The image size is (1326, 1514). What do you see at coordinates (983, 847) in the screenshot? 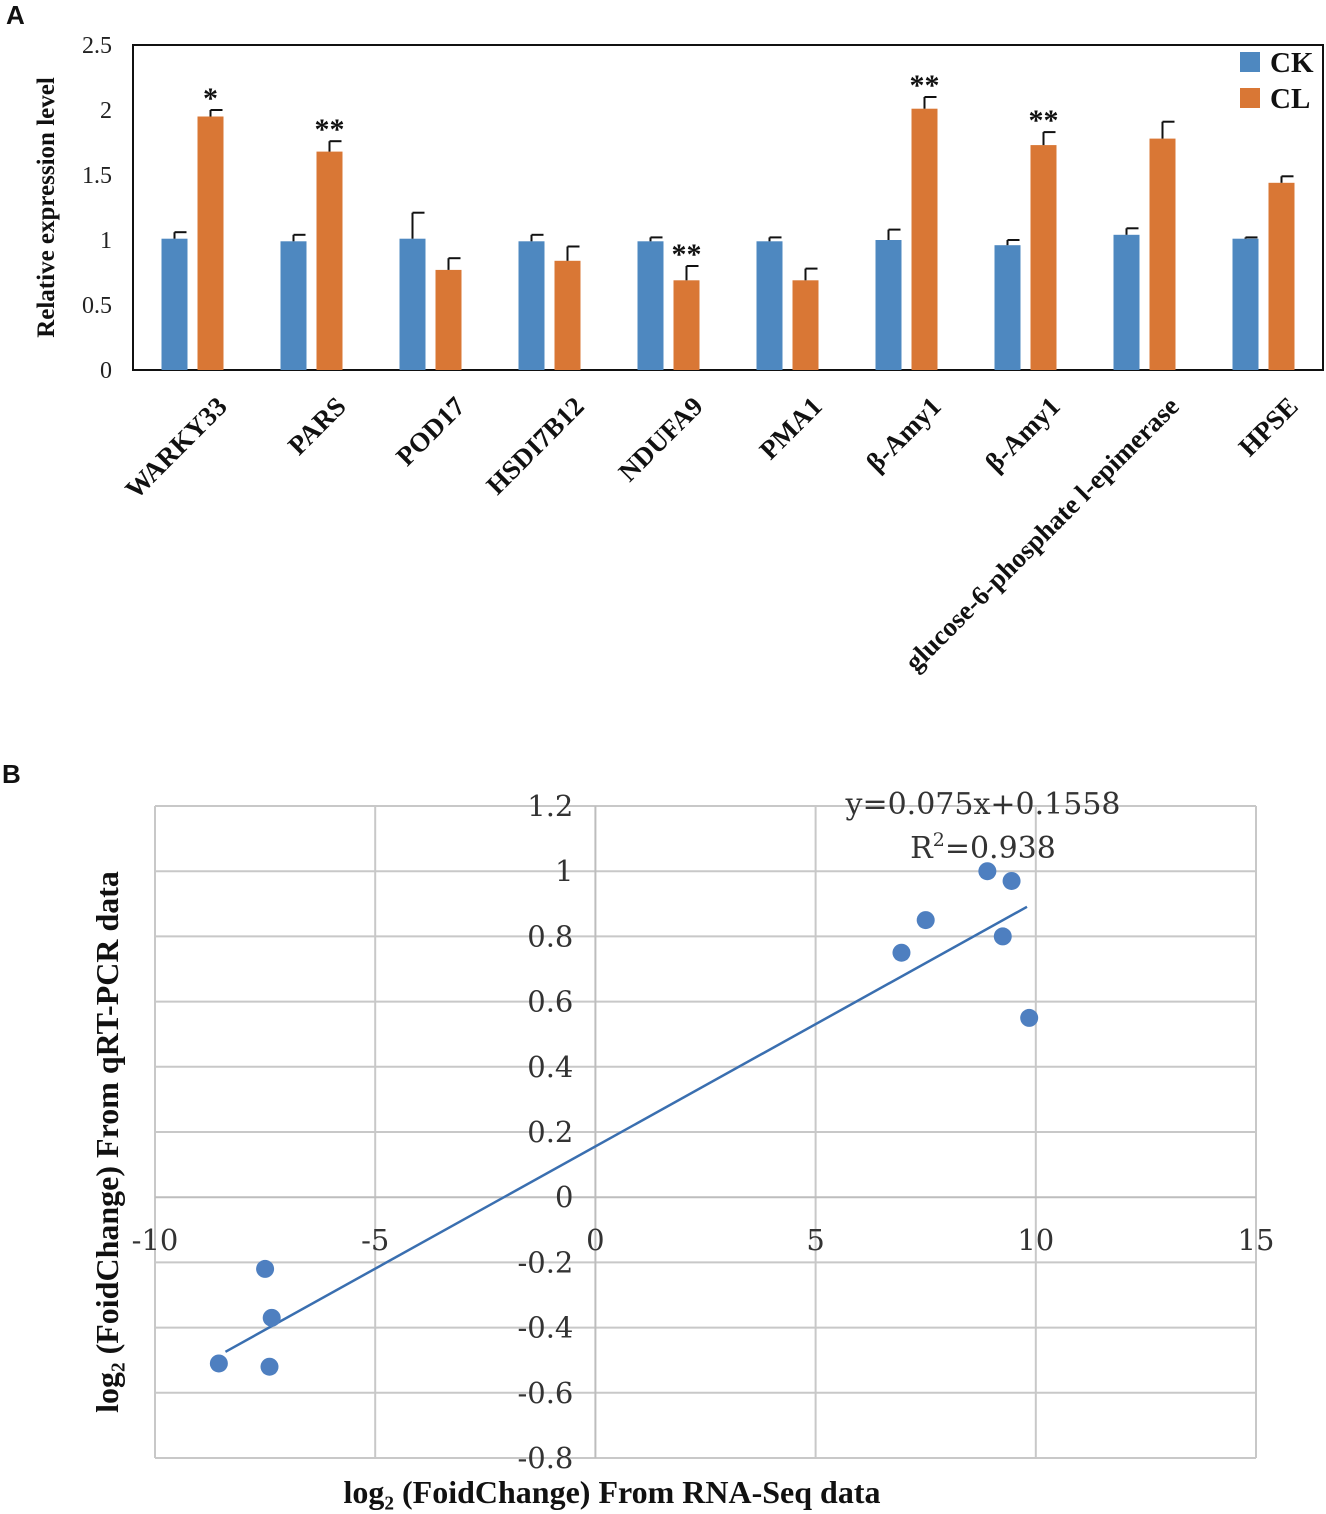
I see `r-squared-label: R2=0.938` at bounding box center [983, 847].